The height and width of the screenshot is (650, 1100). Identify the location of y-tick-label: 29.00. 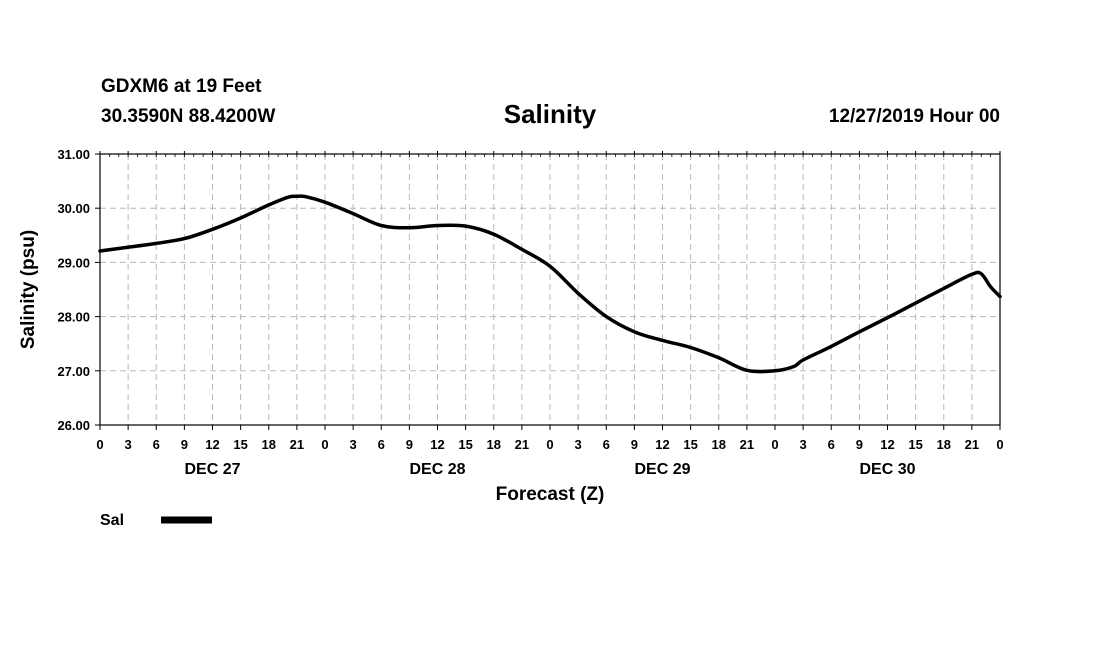
(73, 262).